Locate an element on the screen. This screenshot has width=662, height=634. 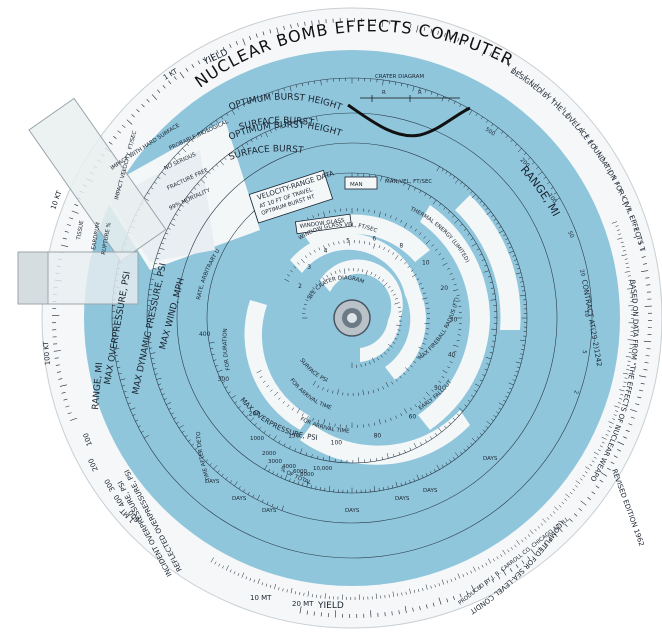
yield-label-bottom: YIELD is located at coordinates (330, 606).